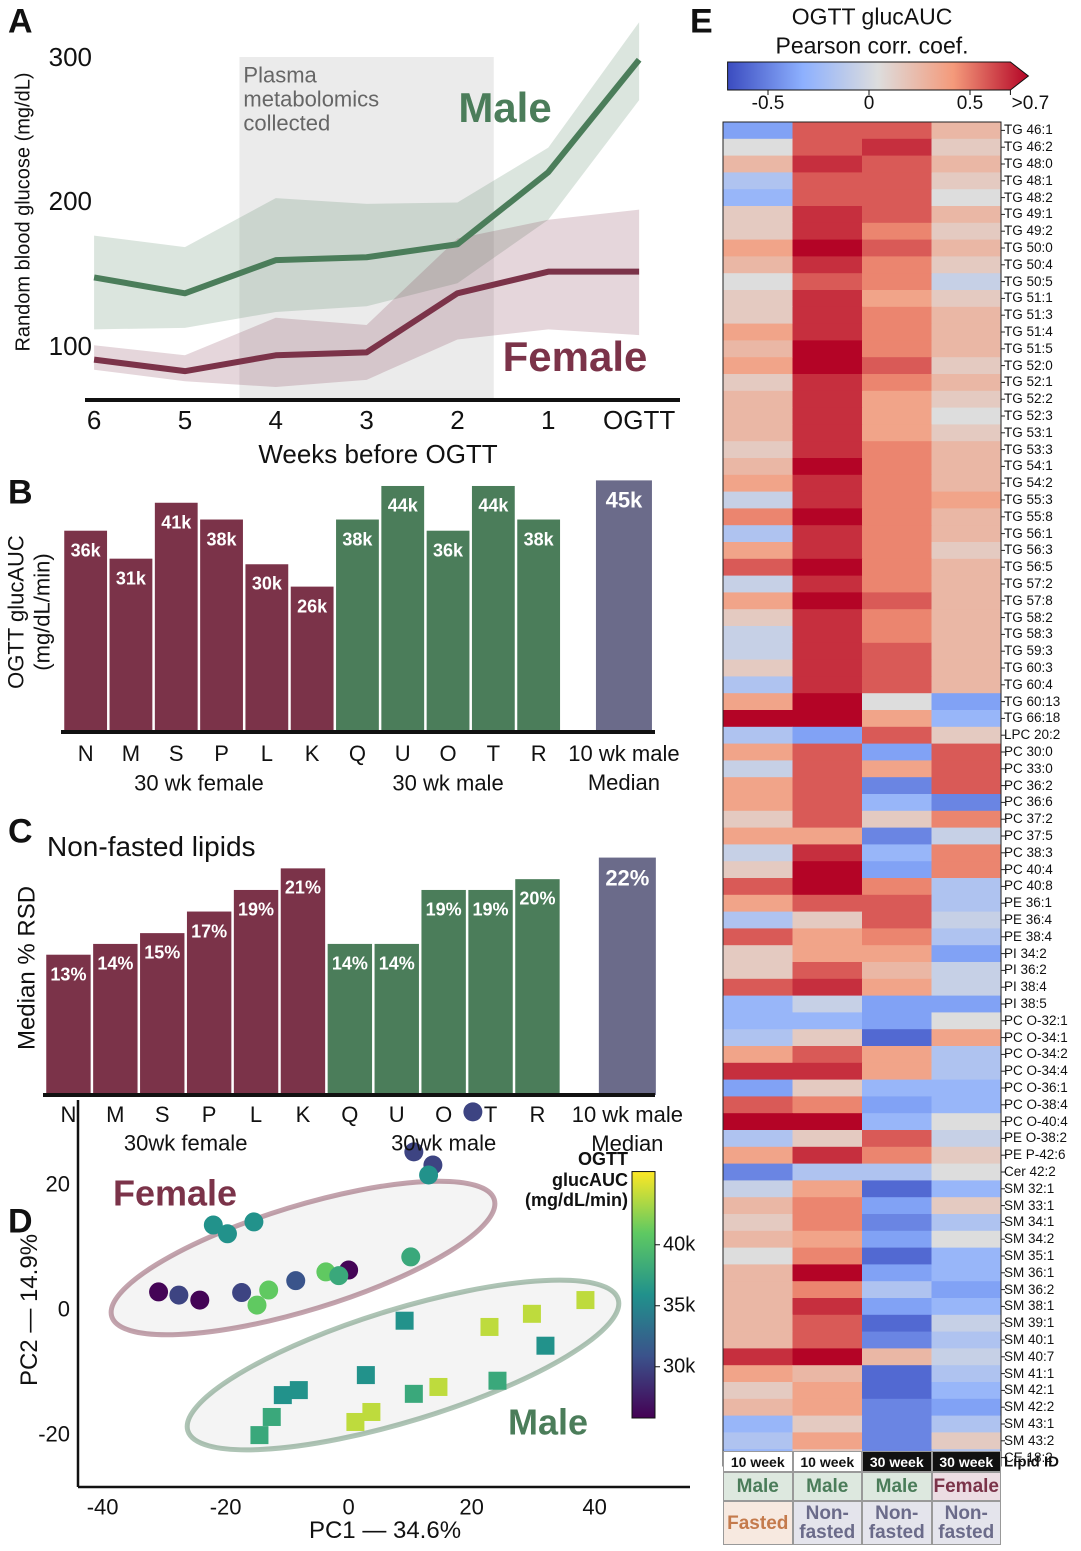 The width and height of the screenshot is (1081, 1551). What do you see at coordinates (1028, 483) in the screenshot?
I see `row-label: TG 54:2` at bounding box center [1028, 483].